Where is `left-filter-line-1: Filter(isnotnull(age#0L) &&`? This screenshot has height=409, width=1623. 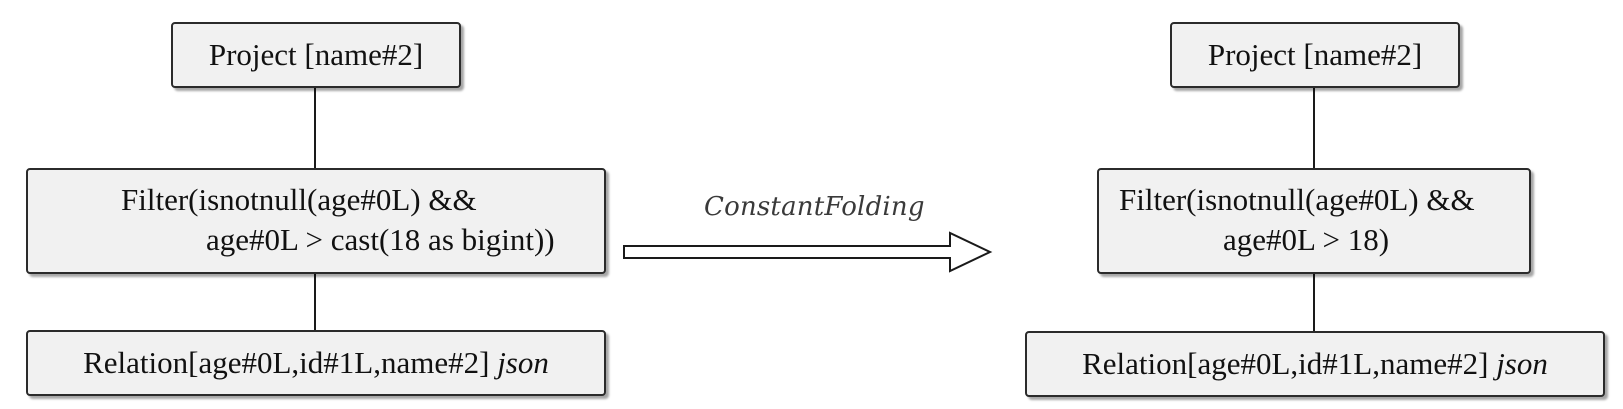 left-filter-line-1: Filter(isnotnull(age#0L) && is located at coordinates (299, 199).